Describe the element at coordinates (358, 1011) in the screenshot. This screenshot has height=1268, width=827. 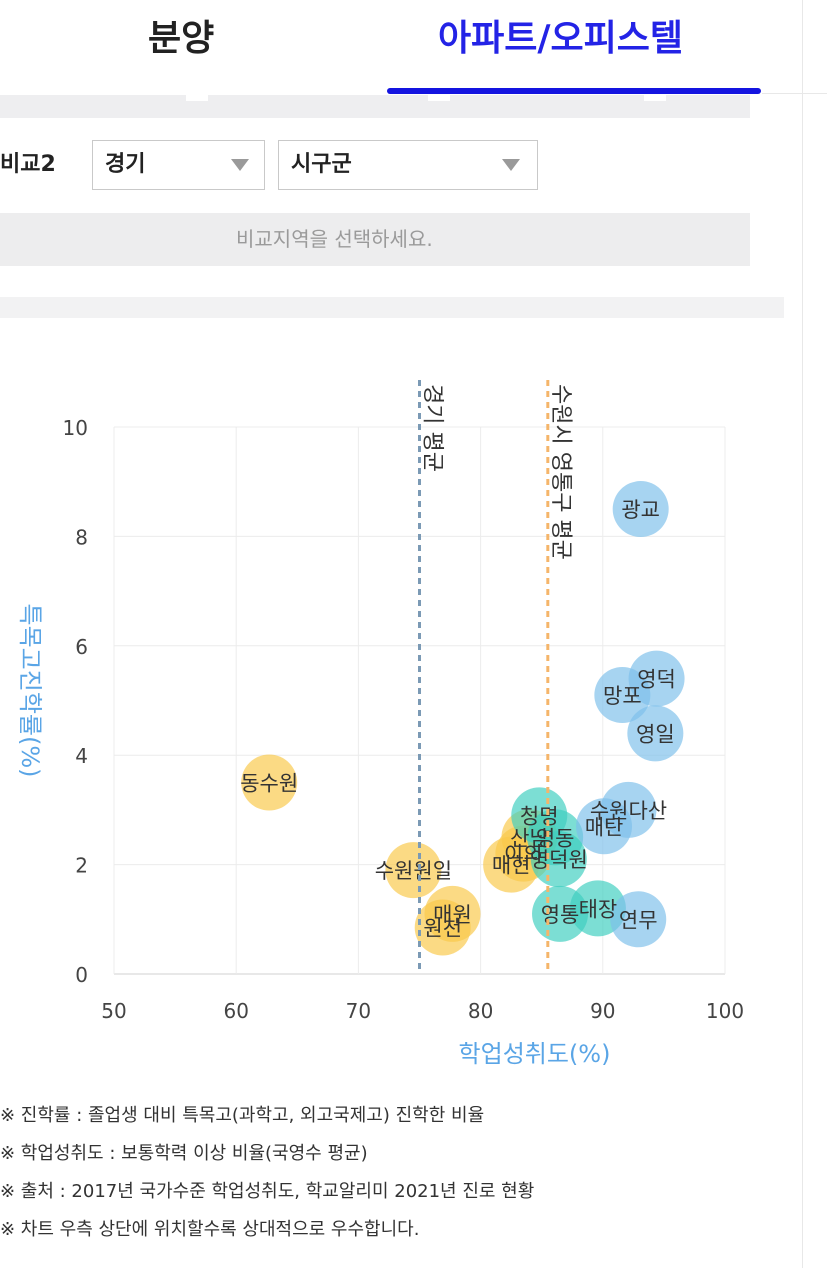
I see `x-tick-label: 70` at that location.